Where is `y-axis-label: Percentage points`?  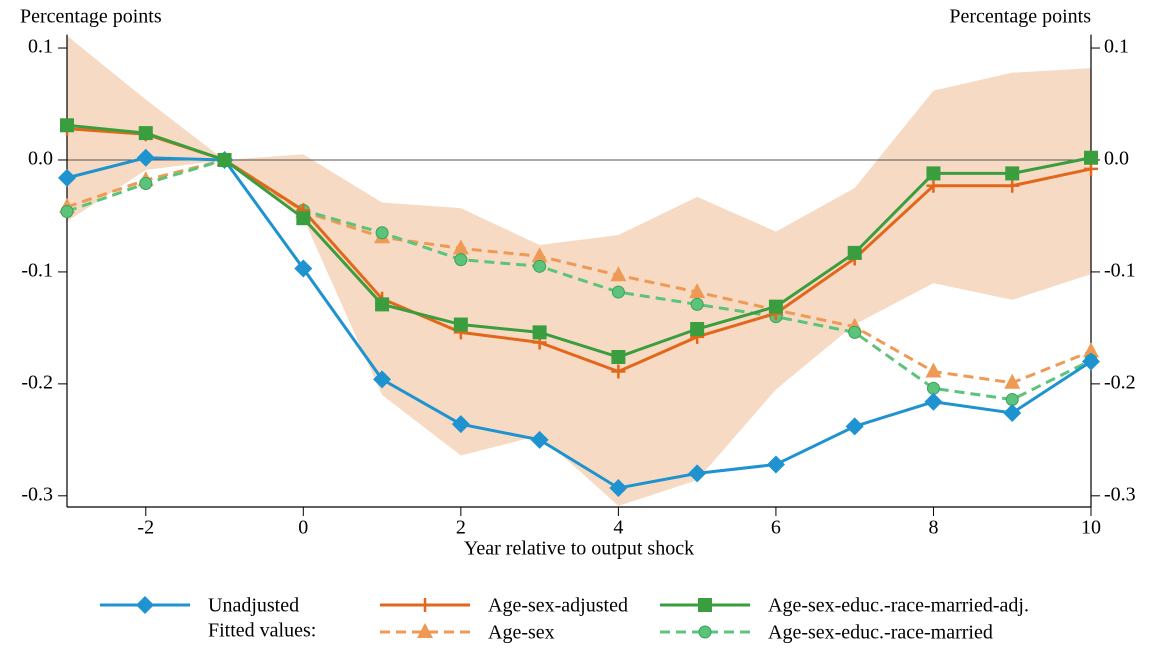 y-axis-label: Percentage points is located at coordinates (91, 17).